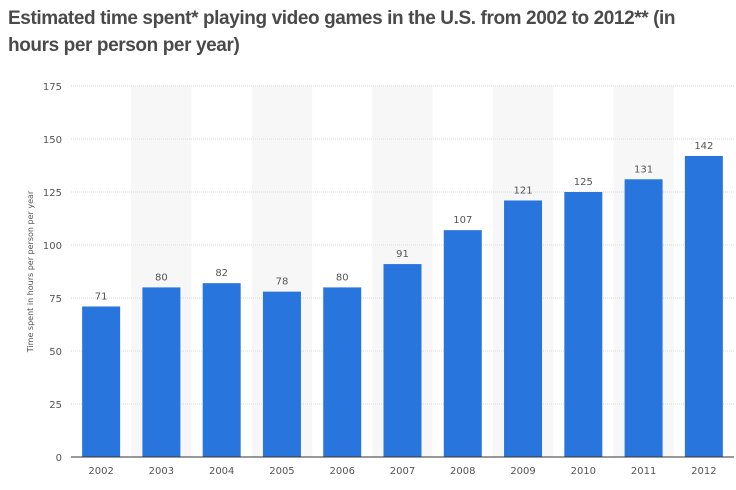 Image resolution: width=736 pixels, height=490 pixels. I want to click on data-label: 125, so click(583, 182).